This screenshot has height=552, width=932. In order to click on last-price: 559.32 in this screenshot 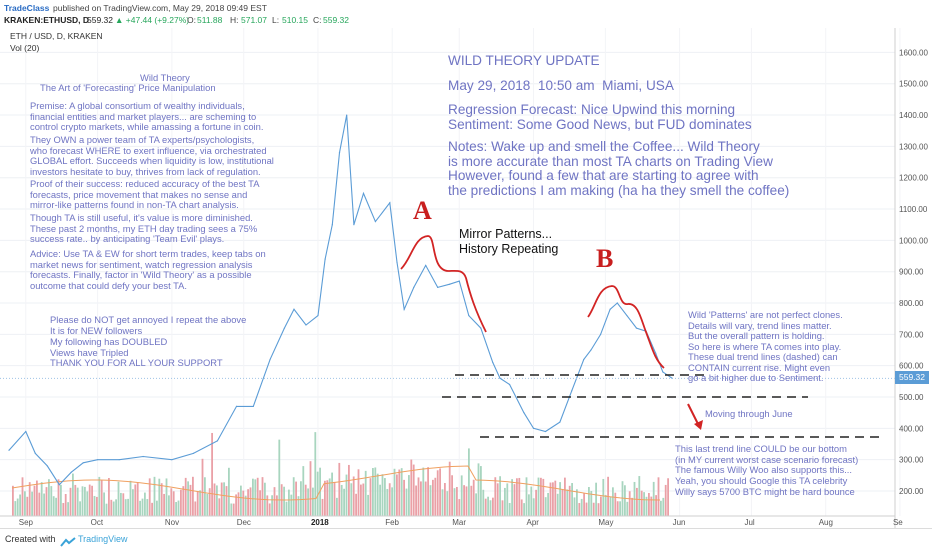, I will do `click(100, 20)`.